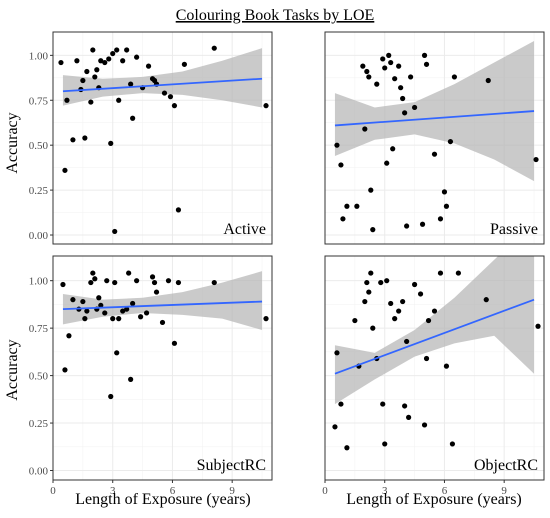 The image size is (550, 518). Describe the element at coordinates (113, 491) in the screenshot. I see `x-tick-label: 3` at that location.